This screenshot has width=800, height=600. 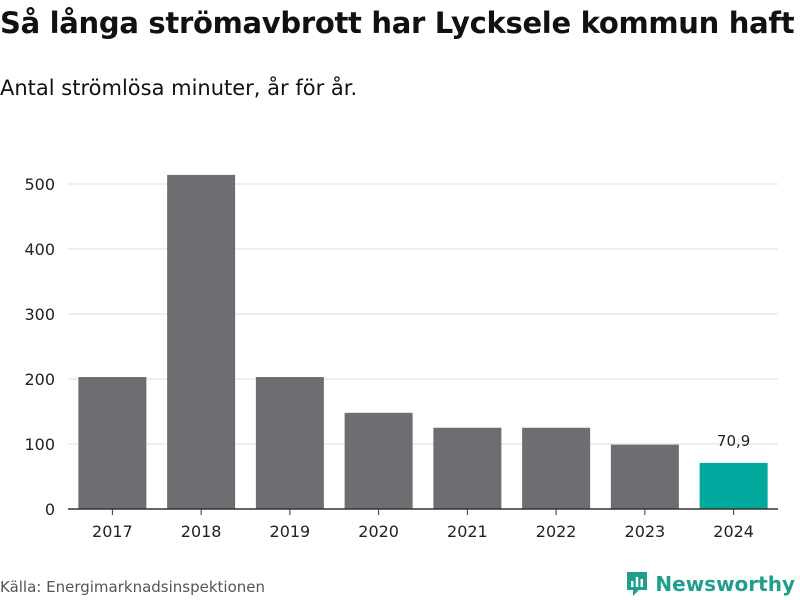 I want to click on y-tick-label: 0, so click(x=50, y=509).